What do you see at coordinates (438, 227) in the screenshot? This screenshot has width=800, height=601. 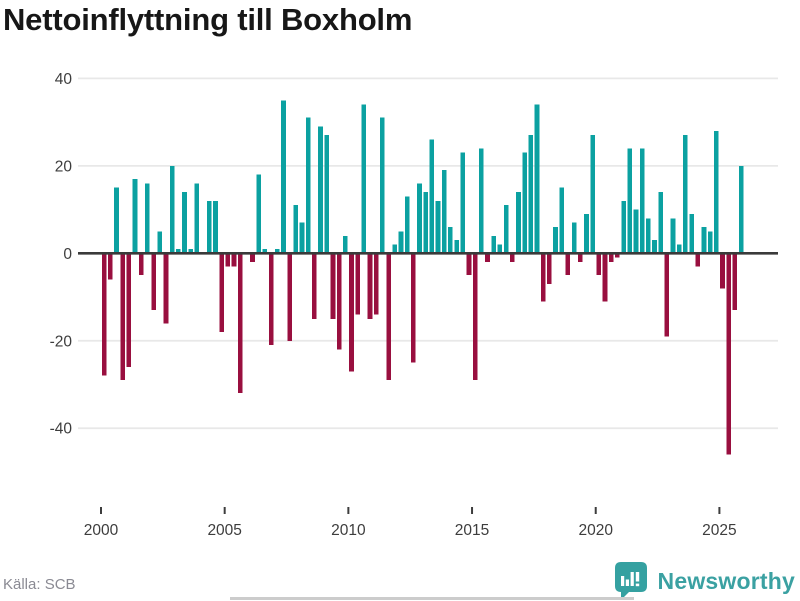 I see `bar-2013-q3` at bounding box center [438, 227].